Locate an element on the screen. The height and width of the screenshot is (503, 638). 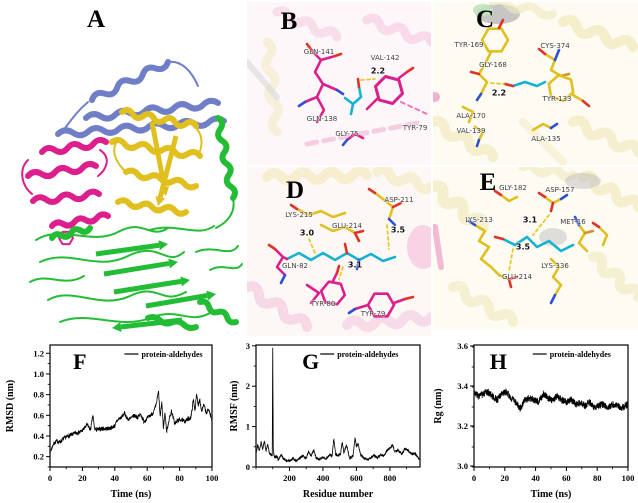
svg-text: 0.2 is located at coordinates (38, 457).